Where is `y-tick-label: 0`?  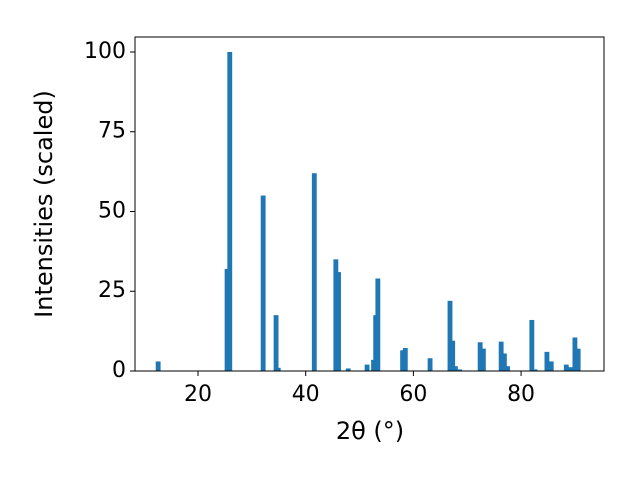 y-tick-label: 0 is located at coordinates (119, 370).